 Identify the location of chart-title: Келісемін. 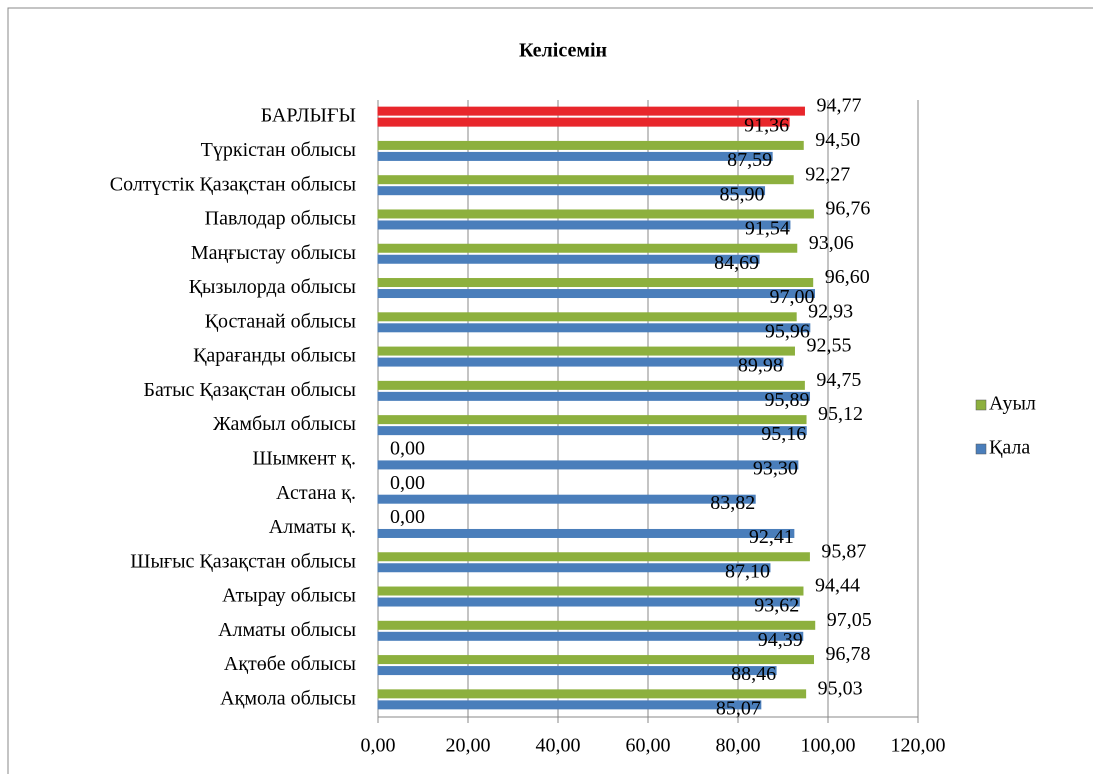
(563, 51).